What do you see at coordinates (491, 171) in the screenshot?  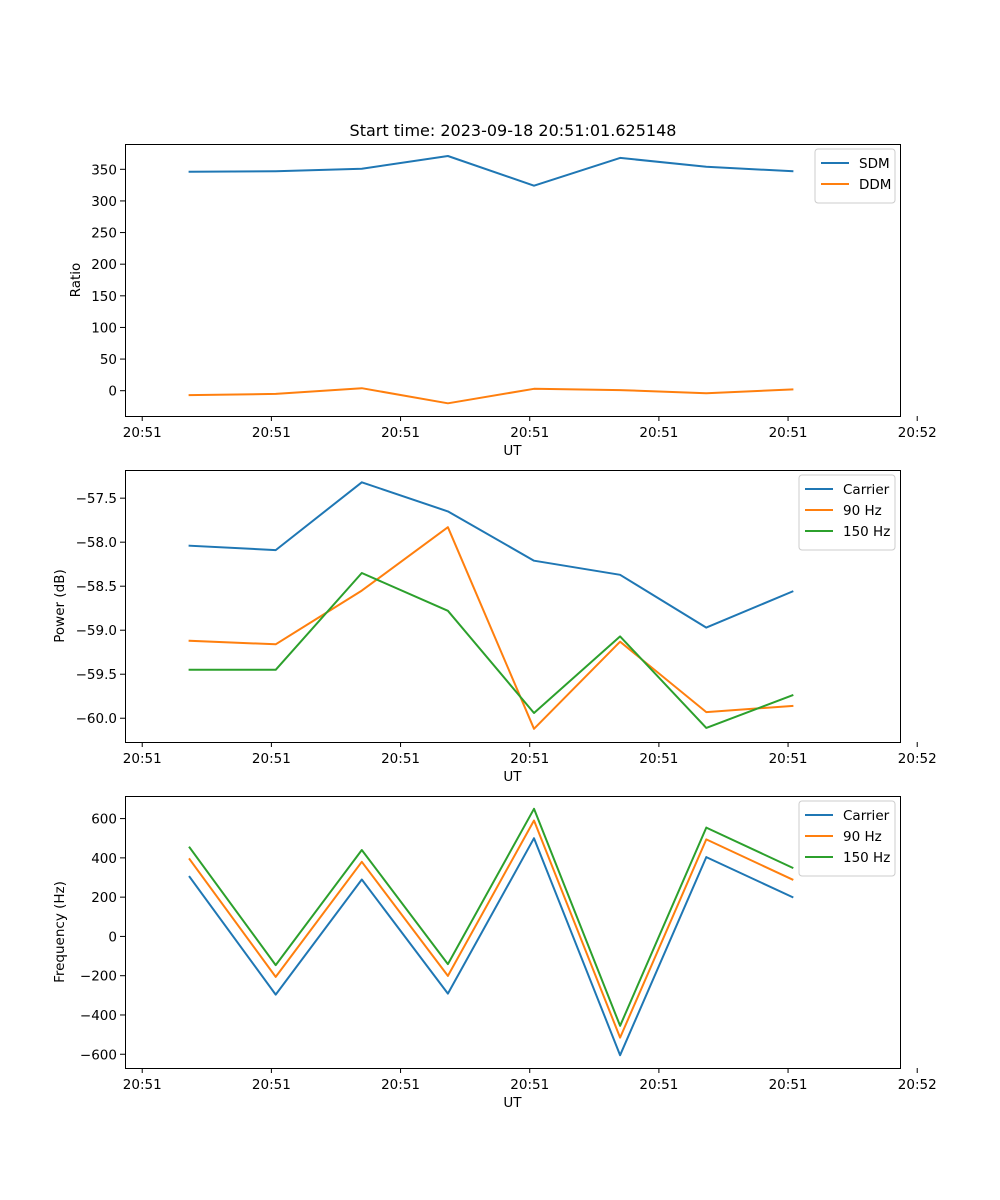 I see `series-line-sdm` at bounding box center [491, 171].